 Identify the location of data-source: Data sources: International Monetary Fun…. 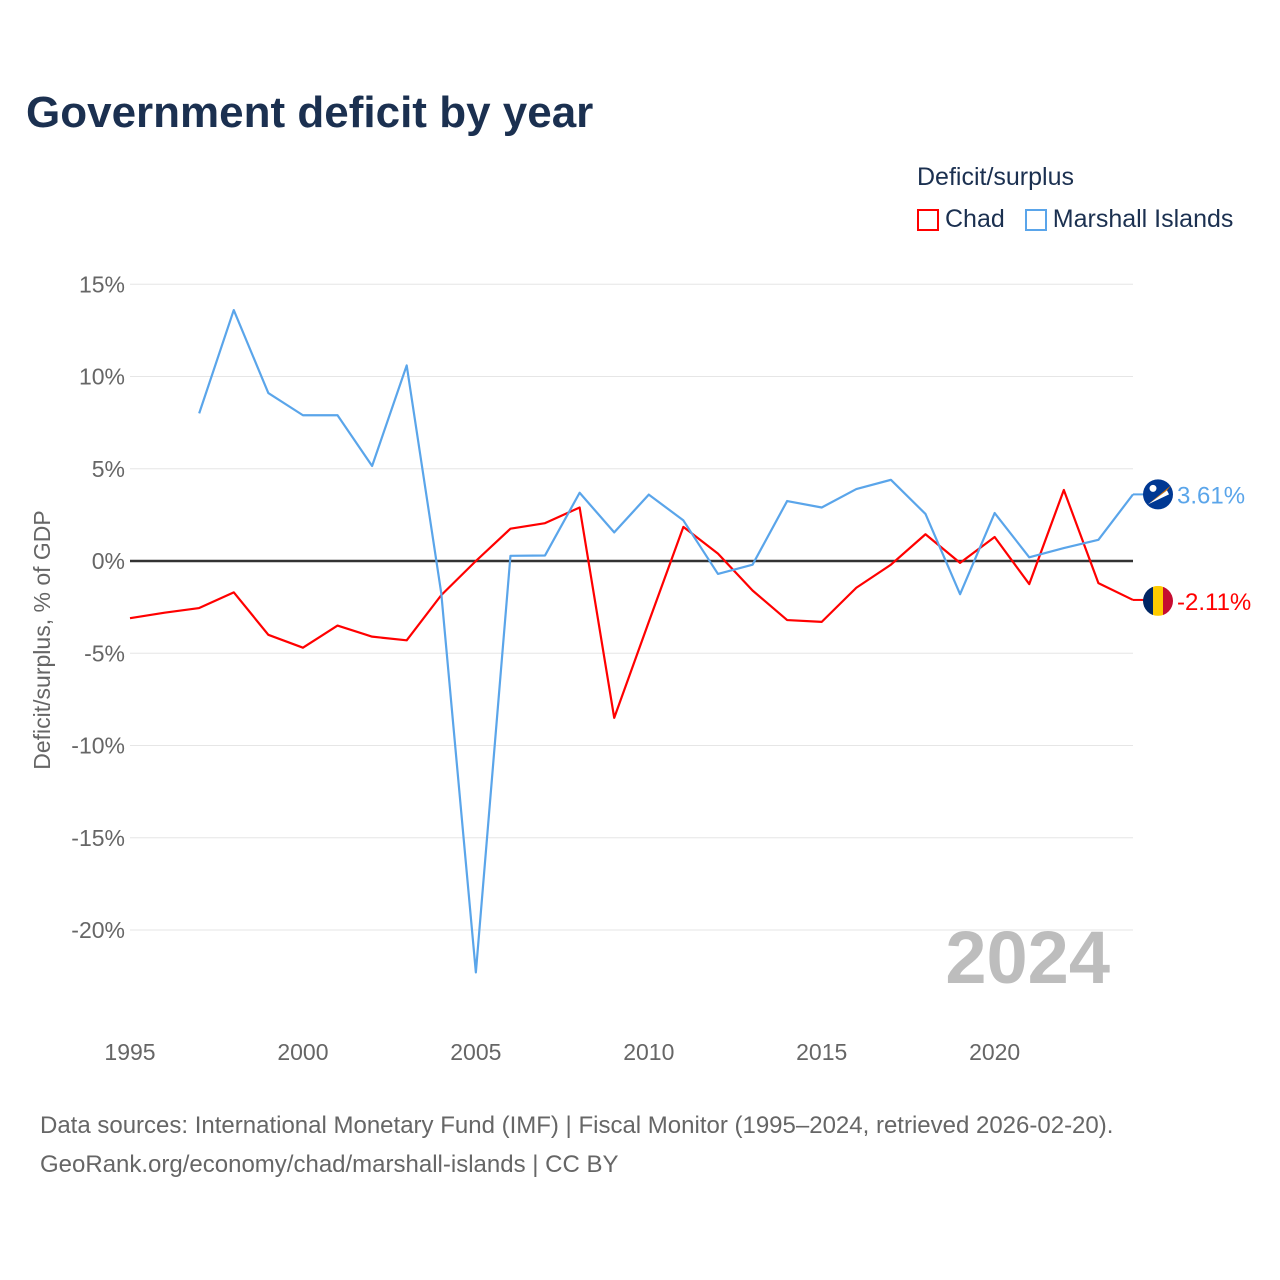
(577, 1125).